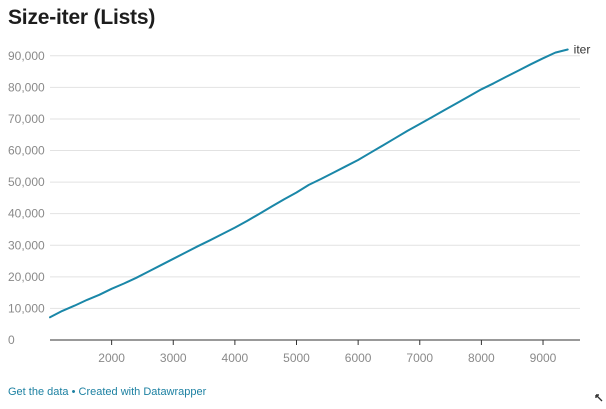 The width and height of the screenshot is (606, 409). Describe the element at coordinates (26, 119) in the screenshot. I see `y-tick-label: 70,000` at that location.